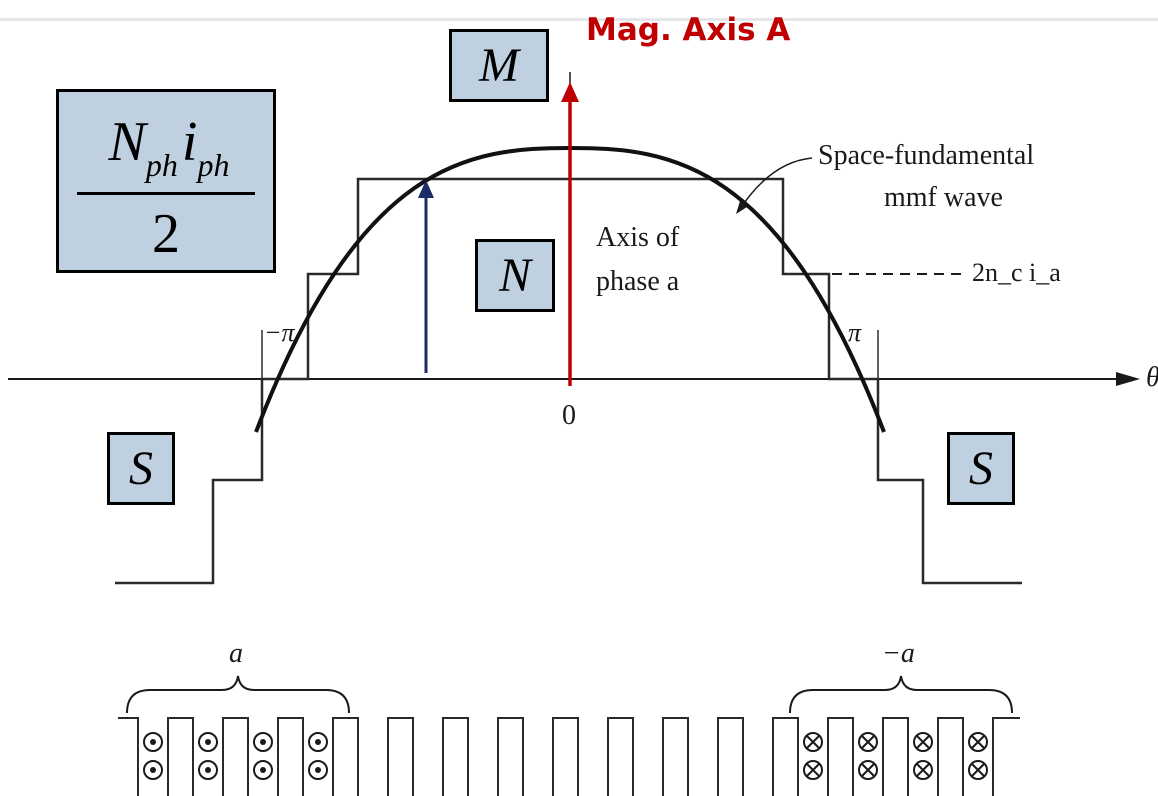 The image size is (1158, 796). What do you see at coordinates (279, 332) in the screenshot?
I see `neg-pi-label: −π` at bounding box center [279, 332].